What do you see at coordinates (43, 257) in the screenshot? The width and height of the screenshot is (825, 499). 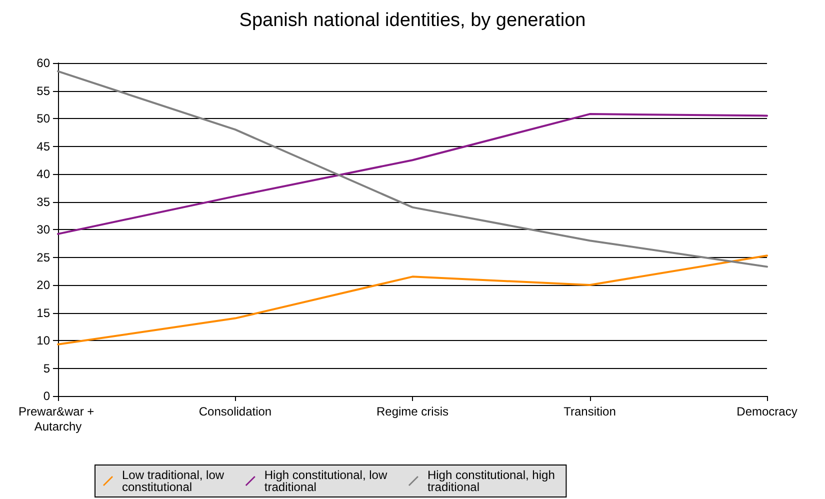 I see `y-tick-label: 25` at bounding box center [43, 257].